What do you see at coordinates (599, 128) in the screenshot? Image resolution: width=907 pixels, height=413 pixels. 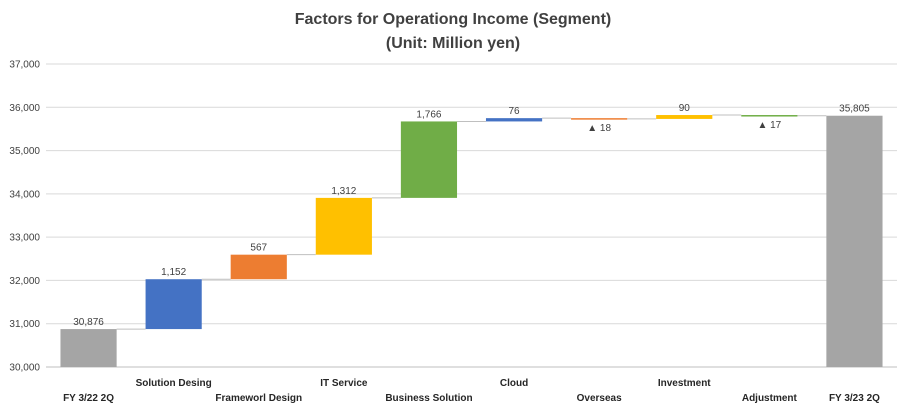 I see `data-label: ▲ 18` at bounding box center [599, 128].